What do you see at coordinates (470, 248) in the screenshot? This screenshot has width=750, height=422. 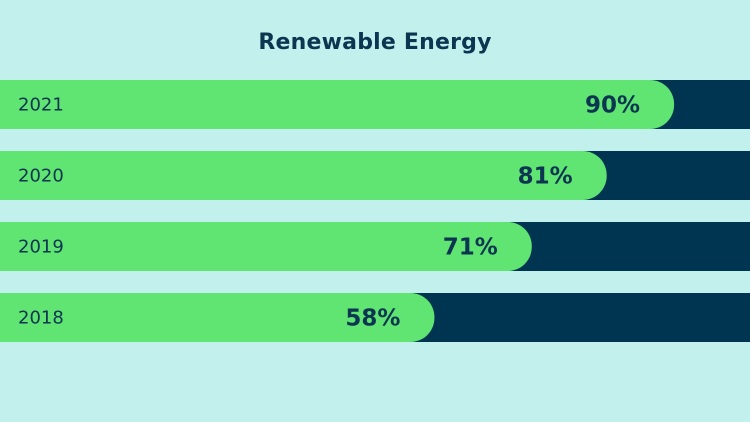 I see `value-label-2019: 71%` at bounding box center [470, 248].